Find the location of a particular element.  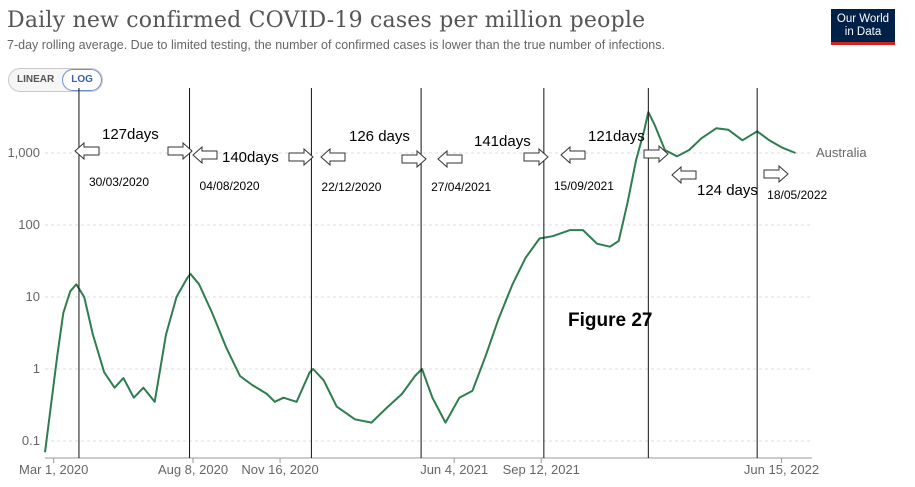

scale-toggle: LINEAR LOG is located at coordinates (55, 80).